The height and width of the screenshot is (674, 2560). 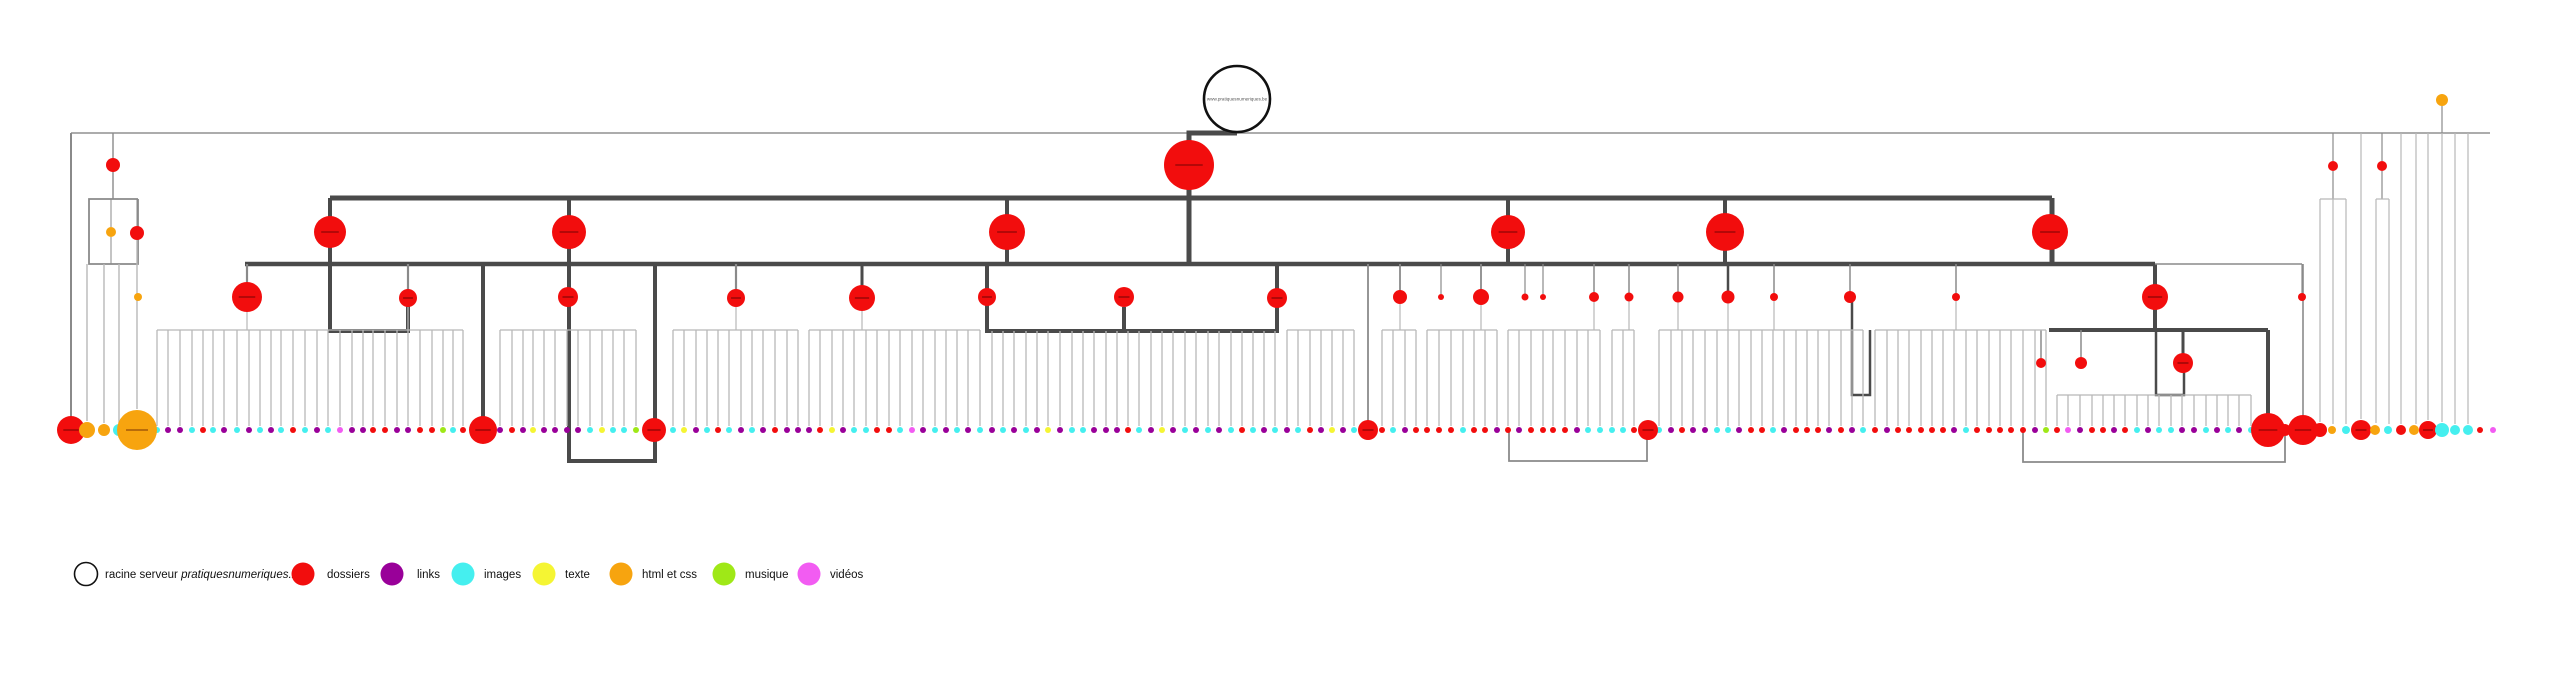 What do you see at coordinates (204, 575) in the screenshot?
I see `legend-label: racine serveur pratiquesnumeriques.be` at bounding box center [204, 575].